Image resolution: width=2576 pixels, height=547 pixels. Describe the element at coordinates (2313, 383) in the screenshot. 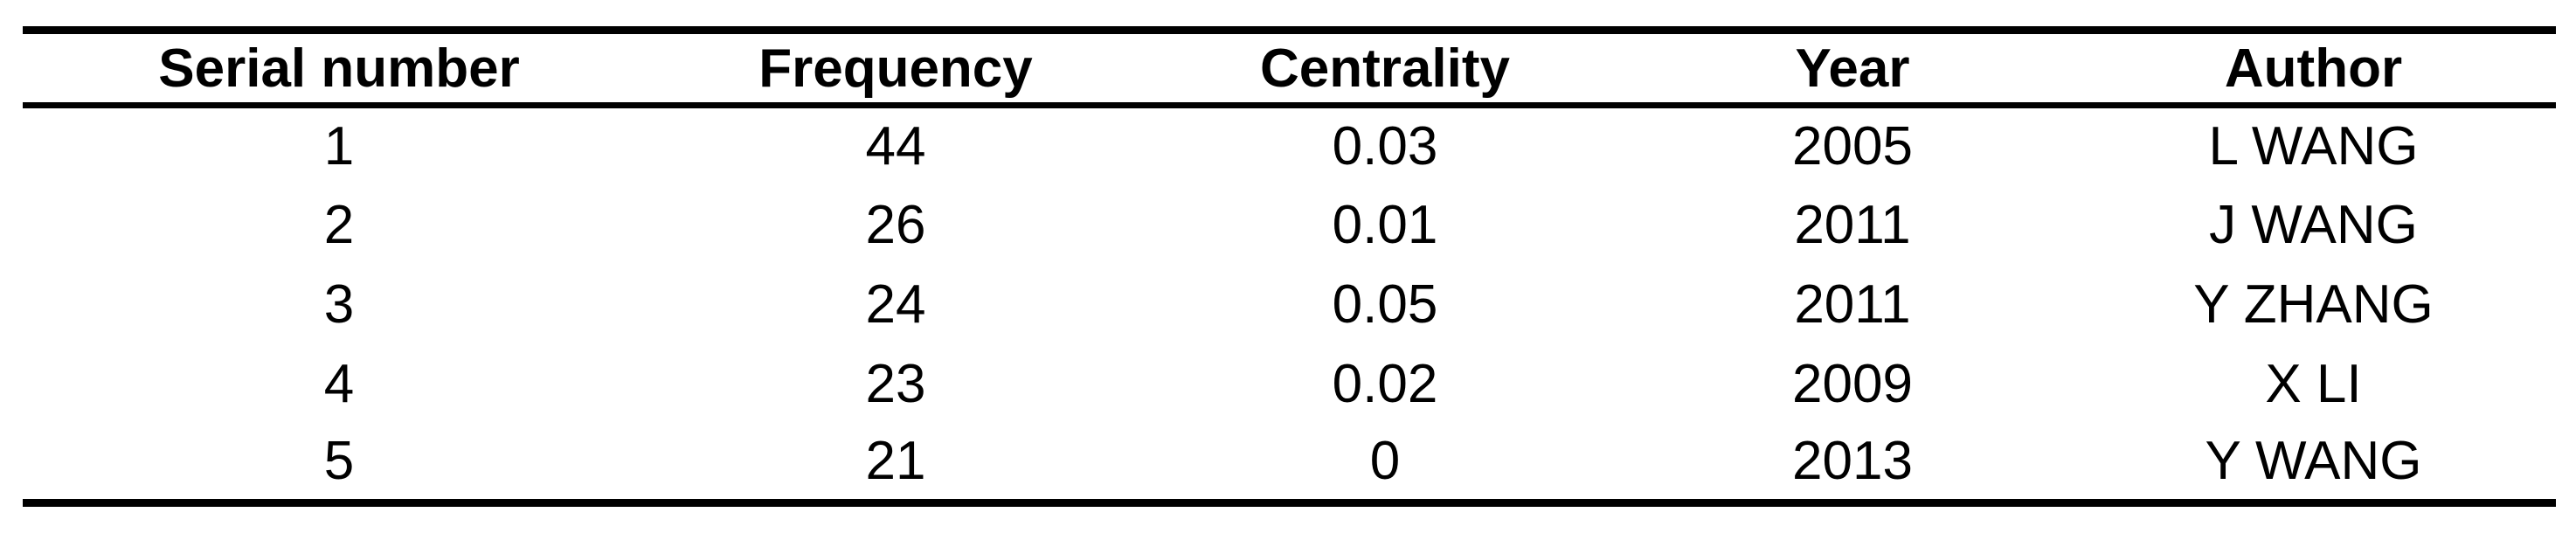

I see `cell-author: X LI` at that location.